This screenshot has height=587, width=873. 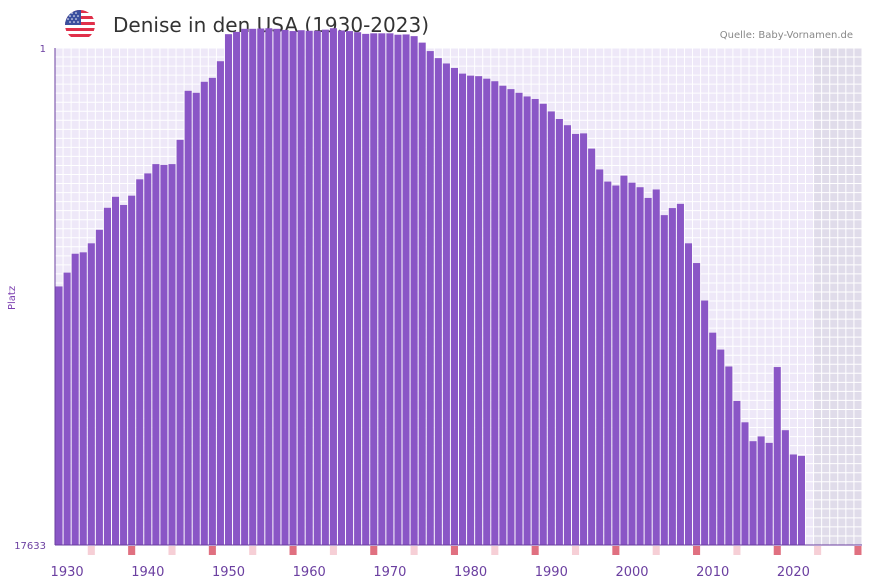 What do you see at coordinates (132, 550) in the screenshot?
I see `year-marker-1938` at bounding box center [132, 550].